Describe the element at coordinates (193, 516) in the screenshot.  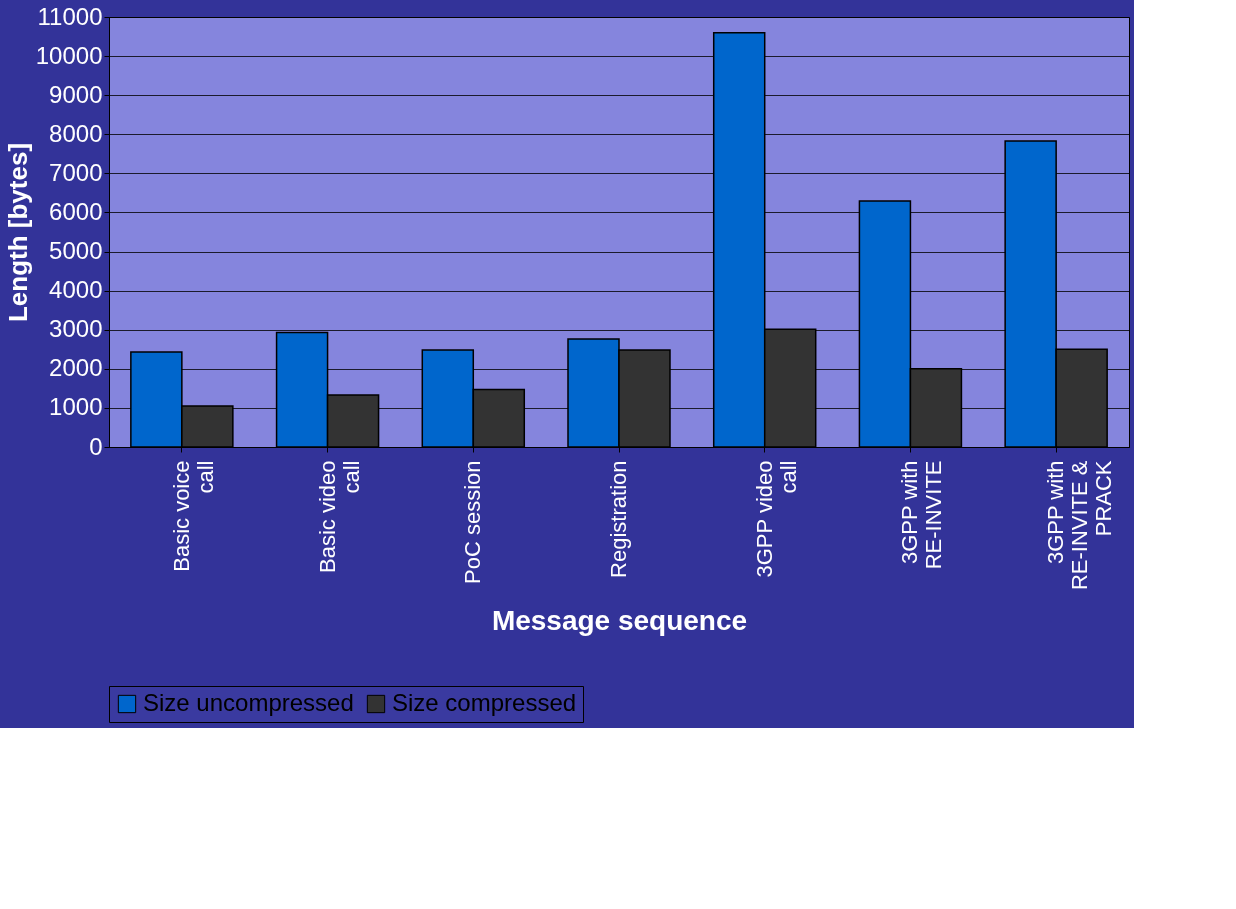
I see `x-tick-label: Basic voice call` at that location.